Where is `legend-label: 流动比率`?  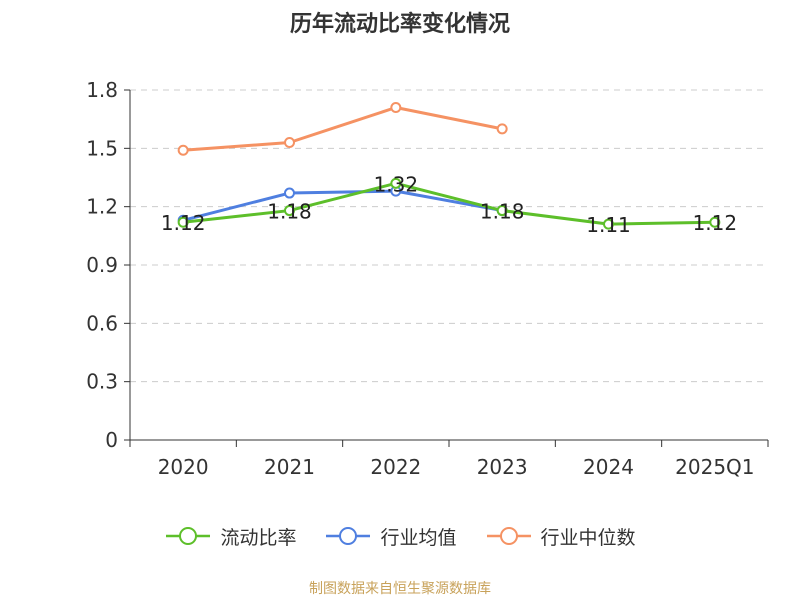 legend-label: 流动比率 is located at coordinates (258, 537).